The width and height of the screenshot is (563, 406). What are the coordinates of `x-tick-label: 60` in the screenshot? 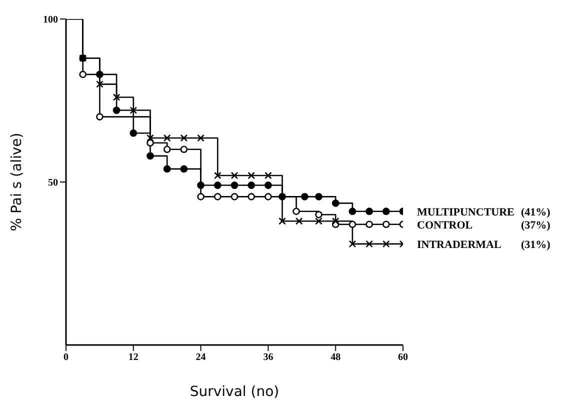 It's located at (403, 358).